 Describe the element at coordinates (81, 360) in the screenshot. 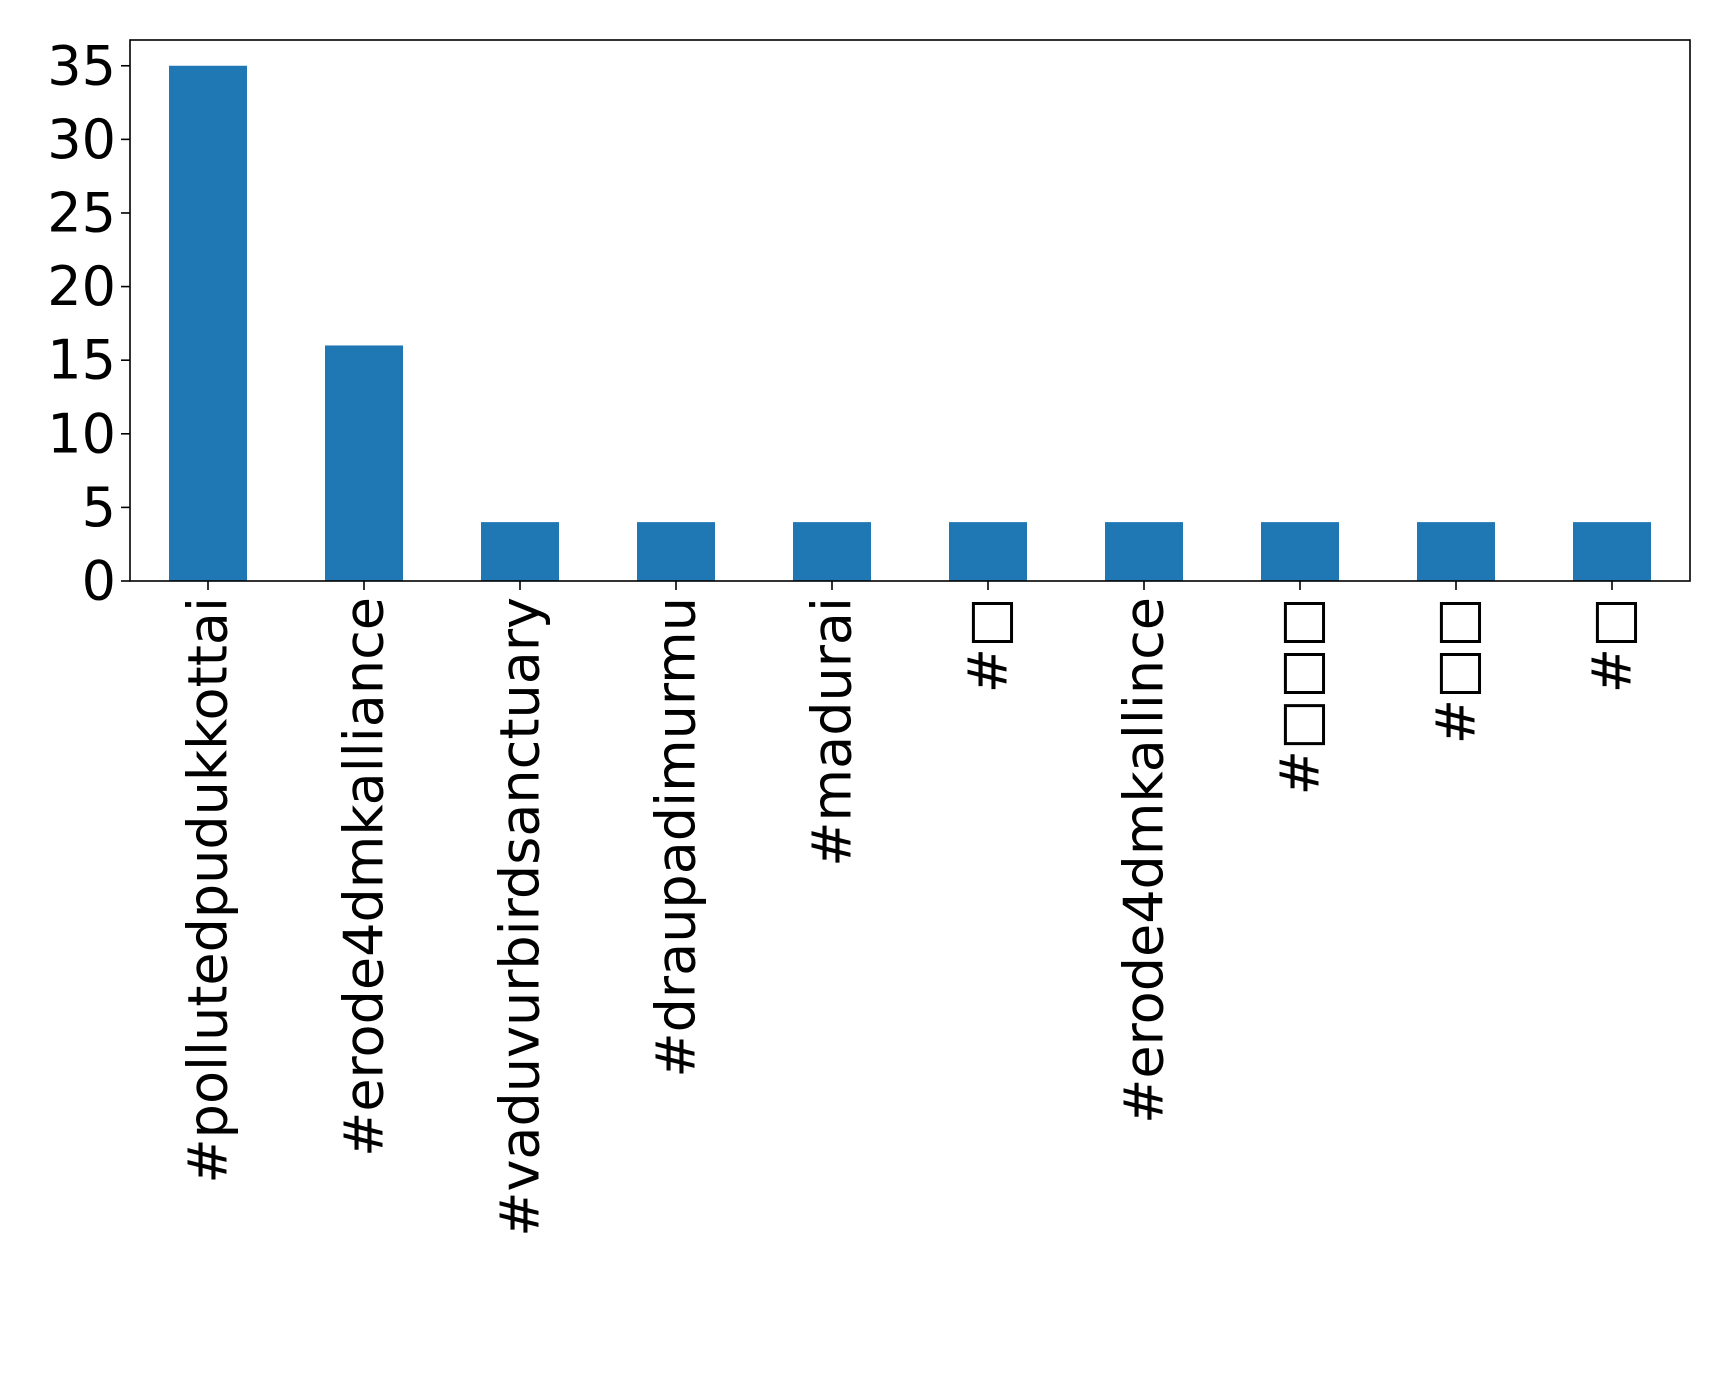

I see `y-tick-label: 15` at that location.